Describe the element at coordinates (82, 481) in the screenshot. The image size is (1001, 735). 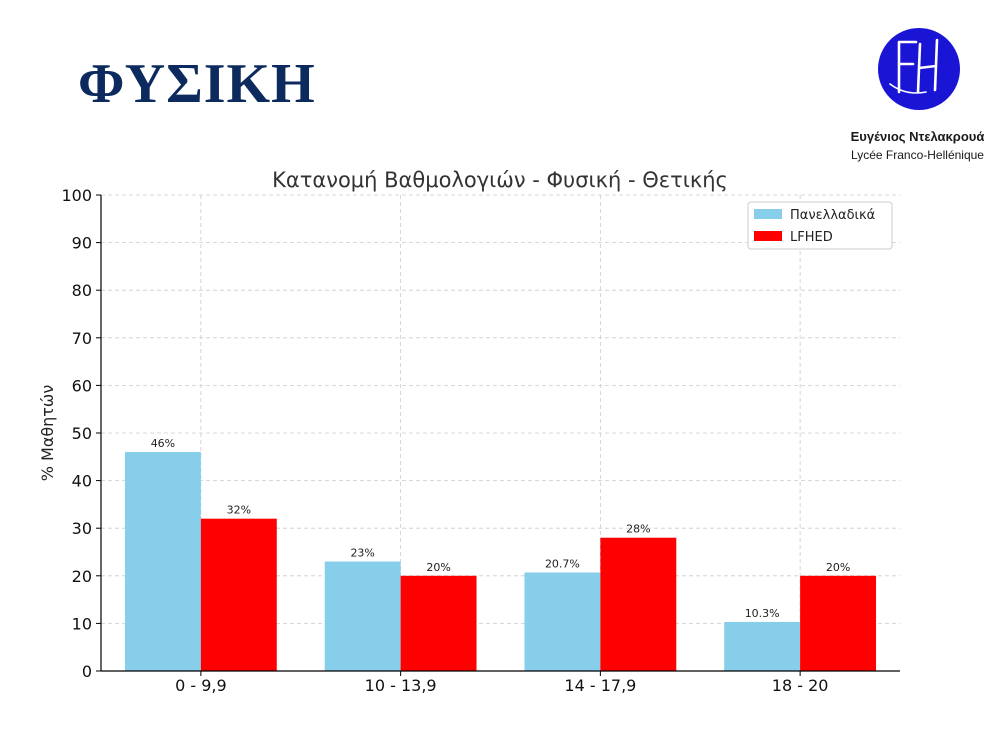
I see `y-tick-label: 40` at that location.